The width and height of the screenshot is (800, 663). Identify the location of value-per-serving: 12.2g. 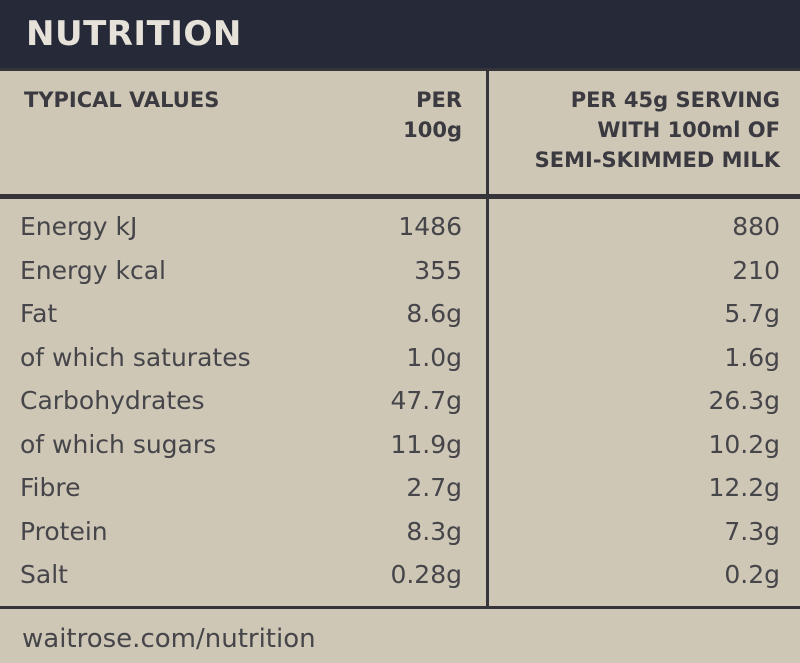
(744, 487).